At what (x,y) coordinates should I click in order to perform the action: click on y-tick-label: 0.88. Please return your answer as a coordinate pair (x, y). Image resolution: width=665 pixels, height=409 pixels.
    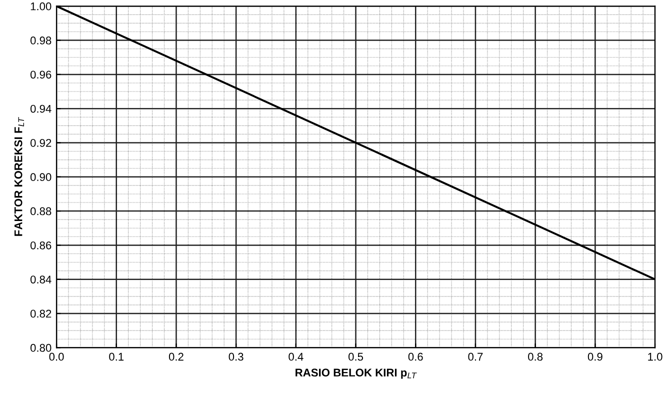
    Looking at the image, I should click on (41, 211).